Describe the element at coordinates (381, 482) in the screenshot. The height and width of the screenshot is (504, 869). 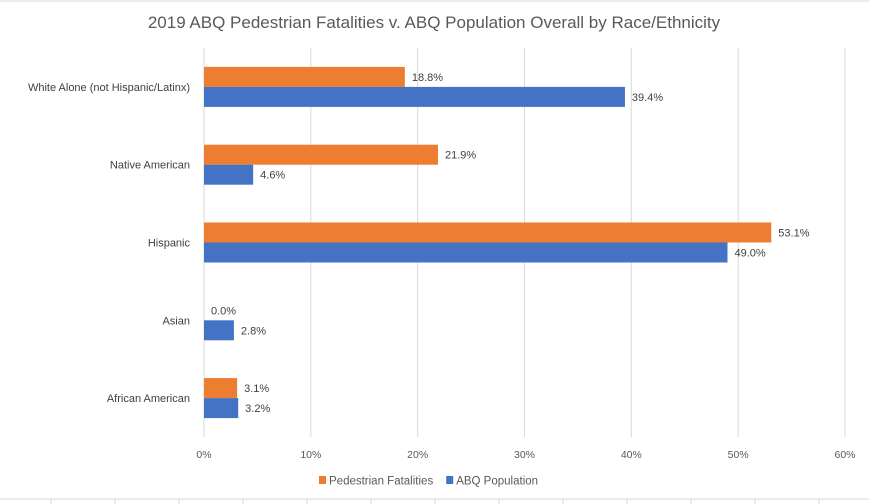
I see `legend-label: Pedestrian Fatalities` at that location.